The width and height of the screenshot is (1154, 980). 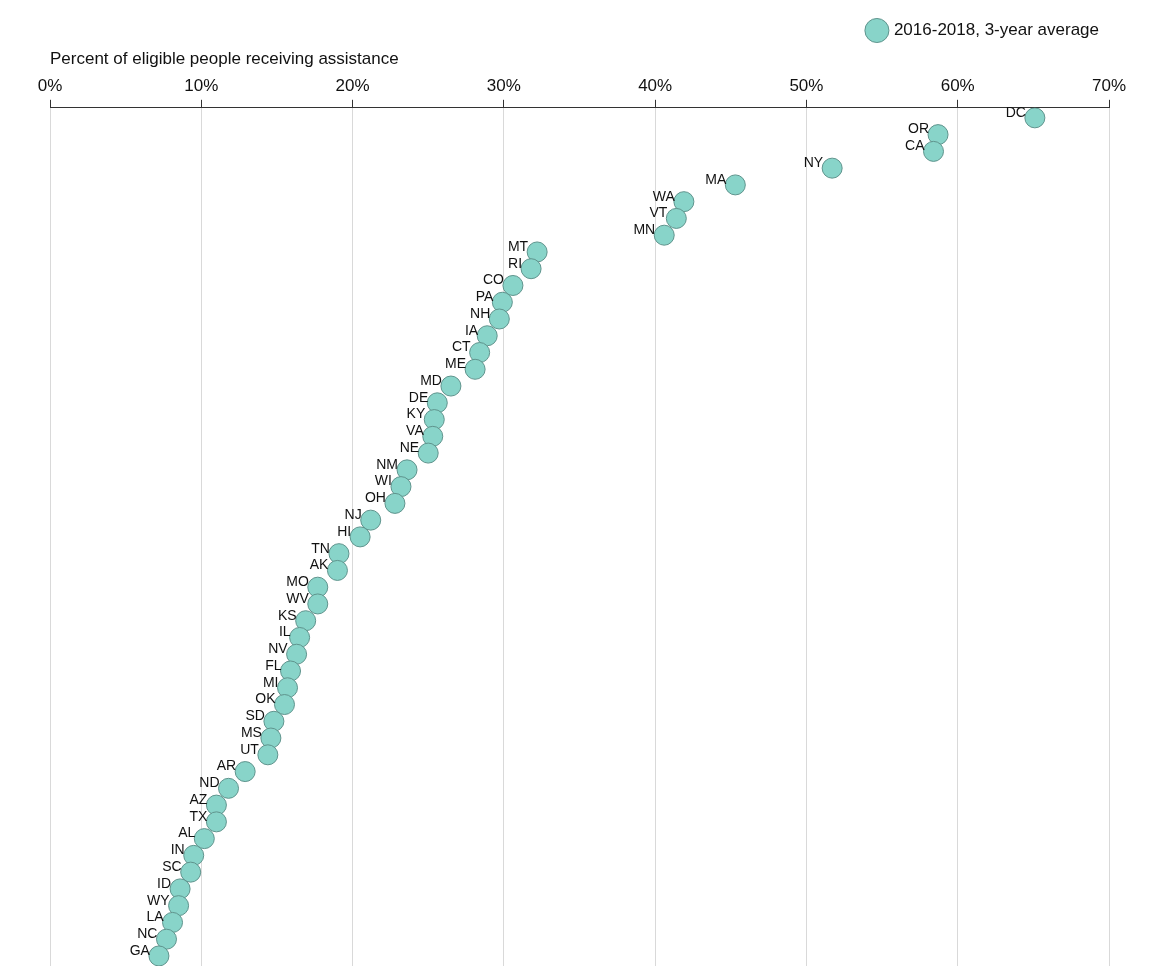 I want to click on y-tick-label: TN, so click(x=320, y=547).